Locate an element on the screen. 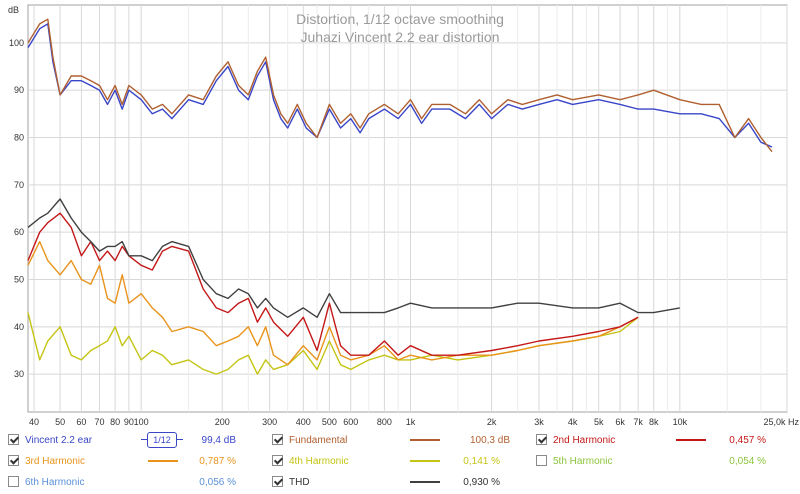 The width and height of the screenshot is (800, 494). x-tick-label: 60 is located at coordinates (81, 422).